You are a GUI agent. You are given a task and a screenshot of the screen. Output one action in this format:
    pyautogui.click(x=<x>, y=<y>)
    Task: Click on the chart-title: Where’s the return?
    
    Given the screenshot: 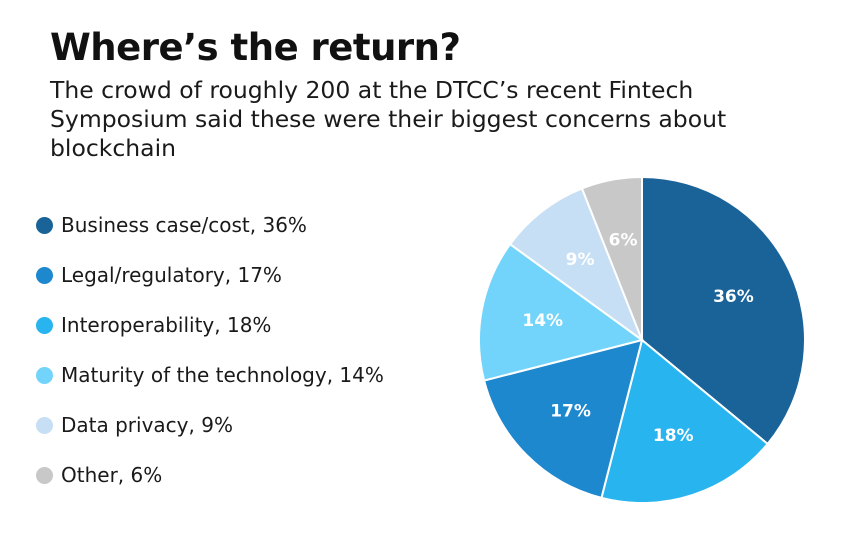 What is the action you would take?
    pyautogui.click(x=255, y=47)
    